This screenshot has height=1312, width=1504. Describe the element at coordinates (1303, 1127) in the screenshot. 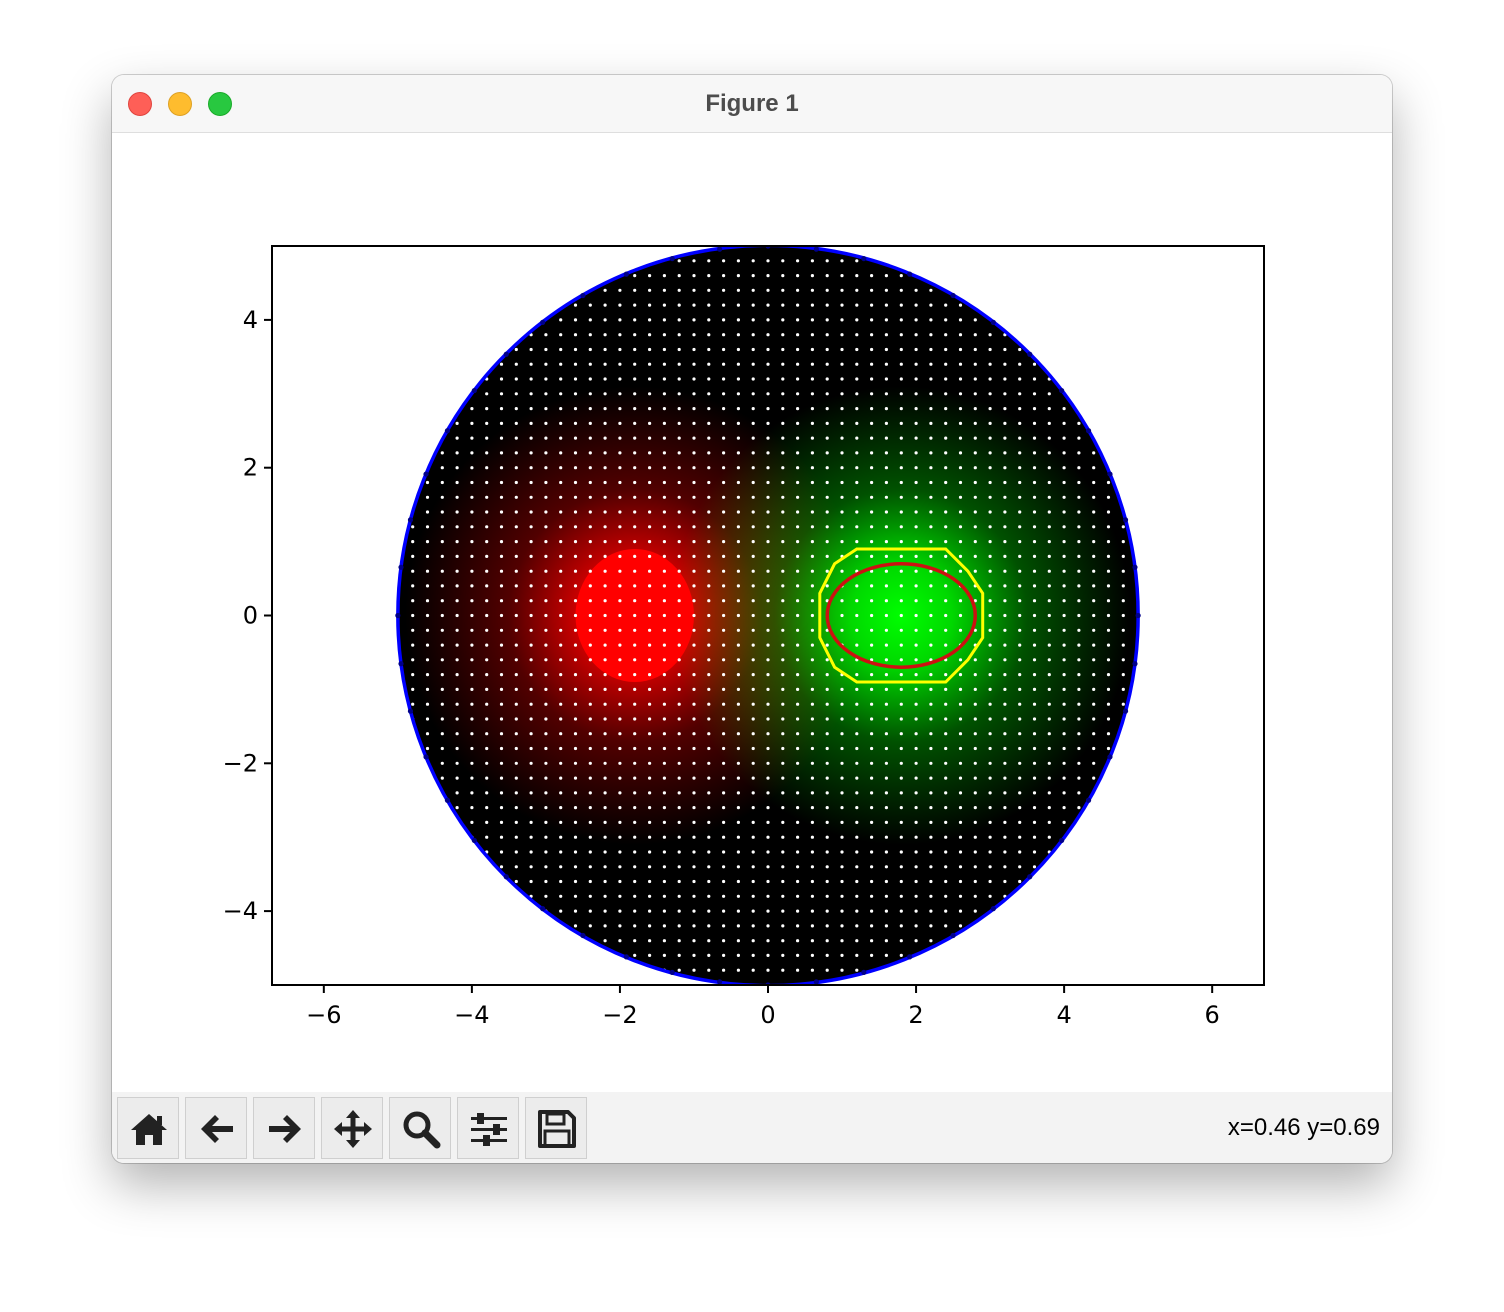

I see `cursor-coordinates: x=0.46 y=0.69` at that location.